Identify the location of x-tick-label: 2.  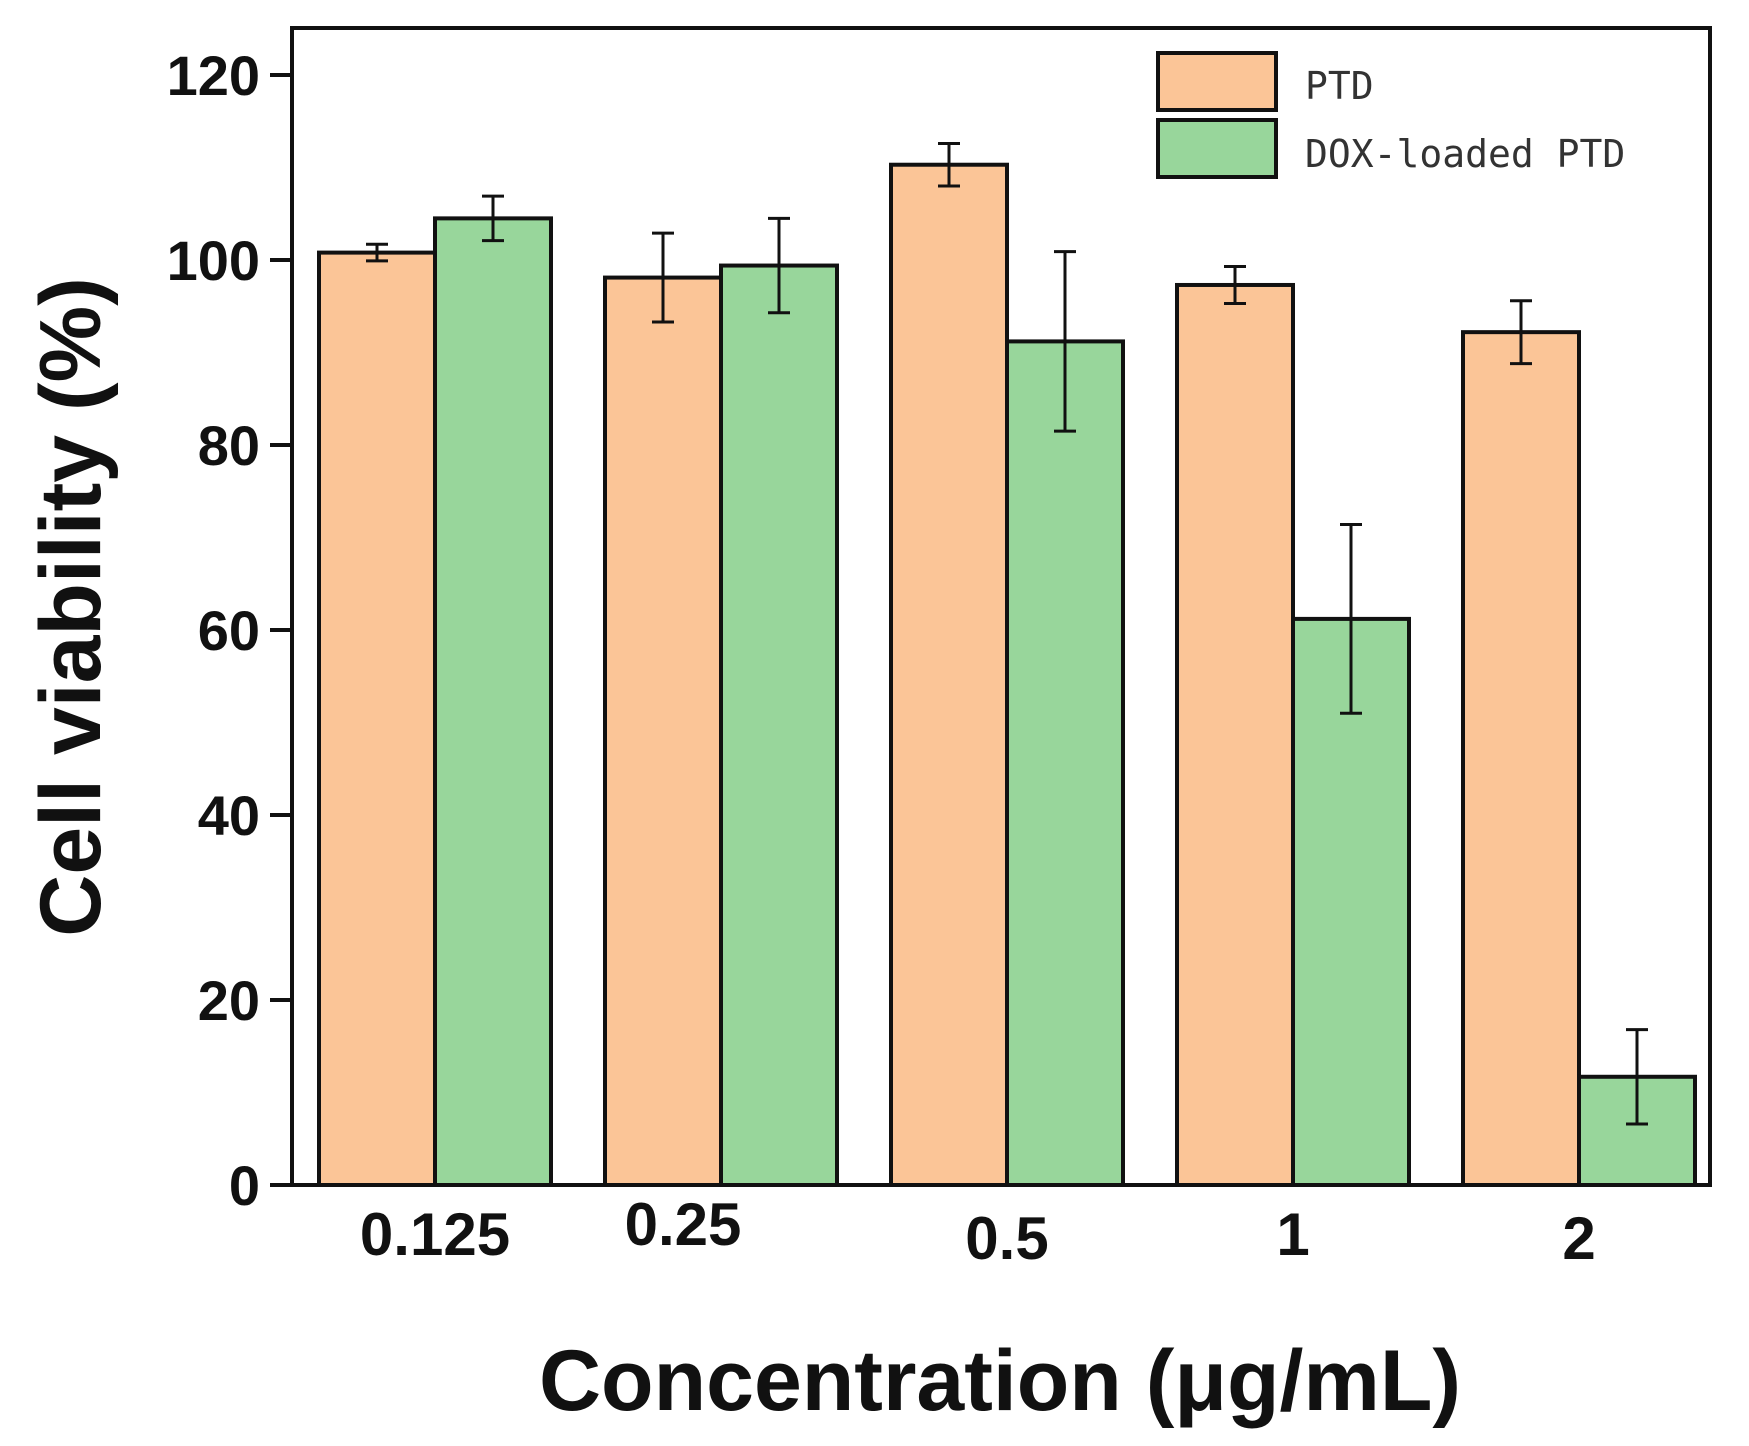
(1578, 1238).